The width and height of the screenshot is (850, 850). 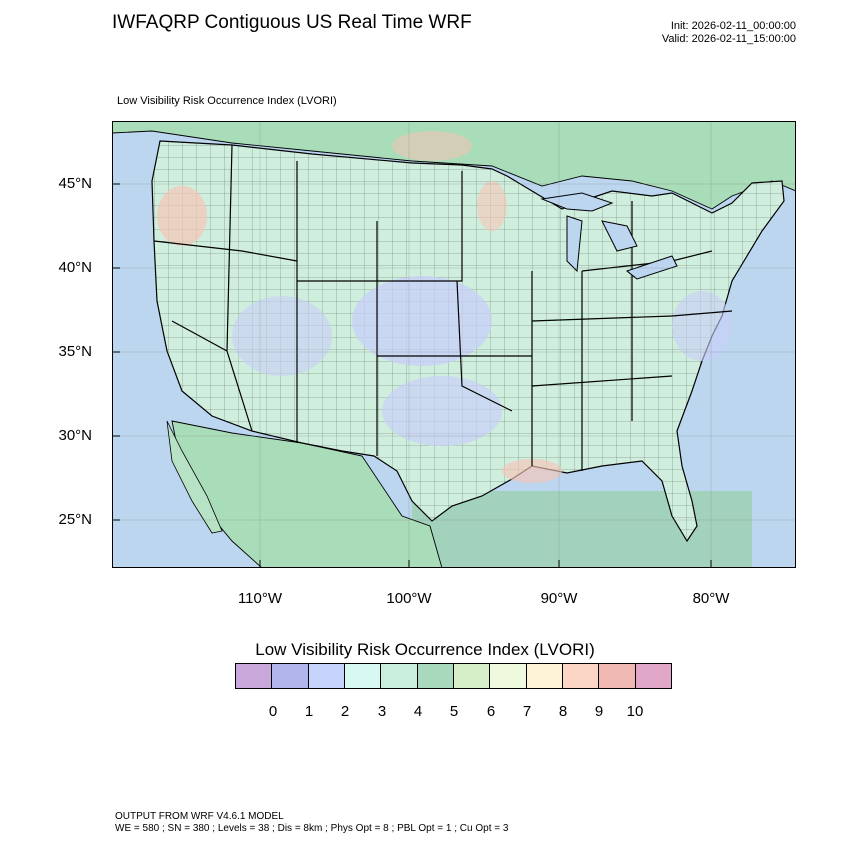 I want to click on init-time: Init: 2026-02-11_00:00:00, so click(x=733, y=26).